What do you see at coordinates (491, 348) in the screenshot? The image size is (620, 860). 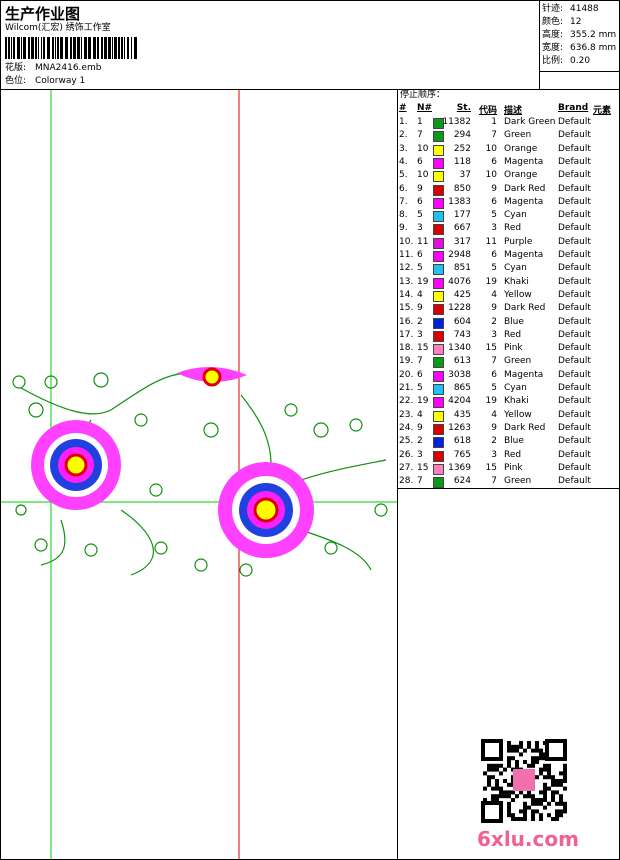 I see `code: 15` at bounding box center [491, 348].